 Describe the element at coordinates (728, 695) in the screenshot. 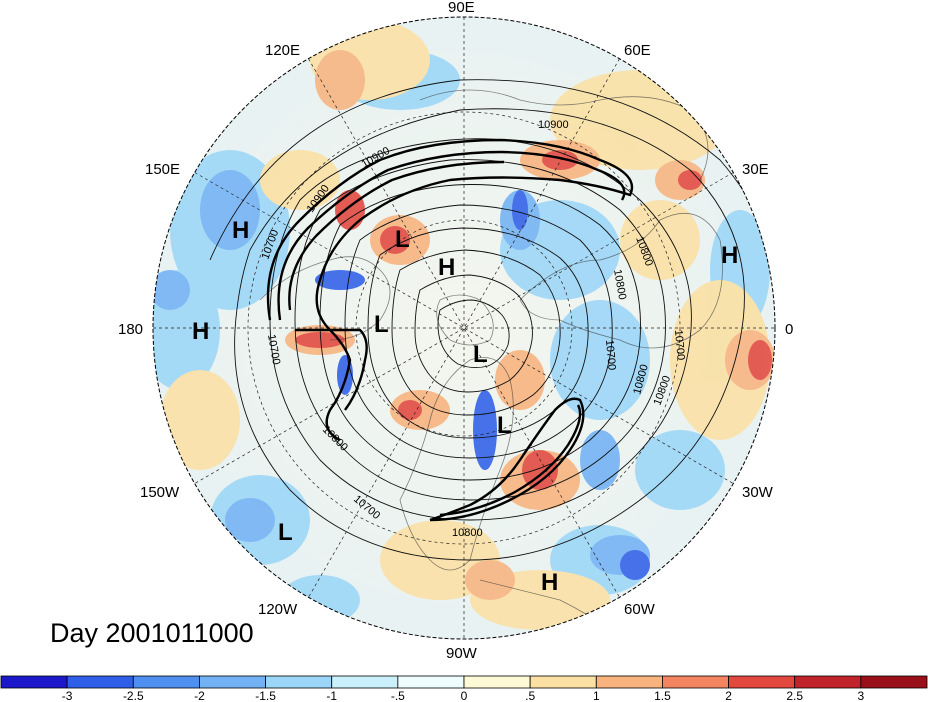

I see `colorbar-tick-label: 2` at that location.